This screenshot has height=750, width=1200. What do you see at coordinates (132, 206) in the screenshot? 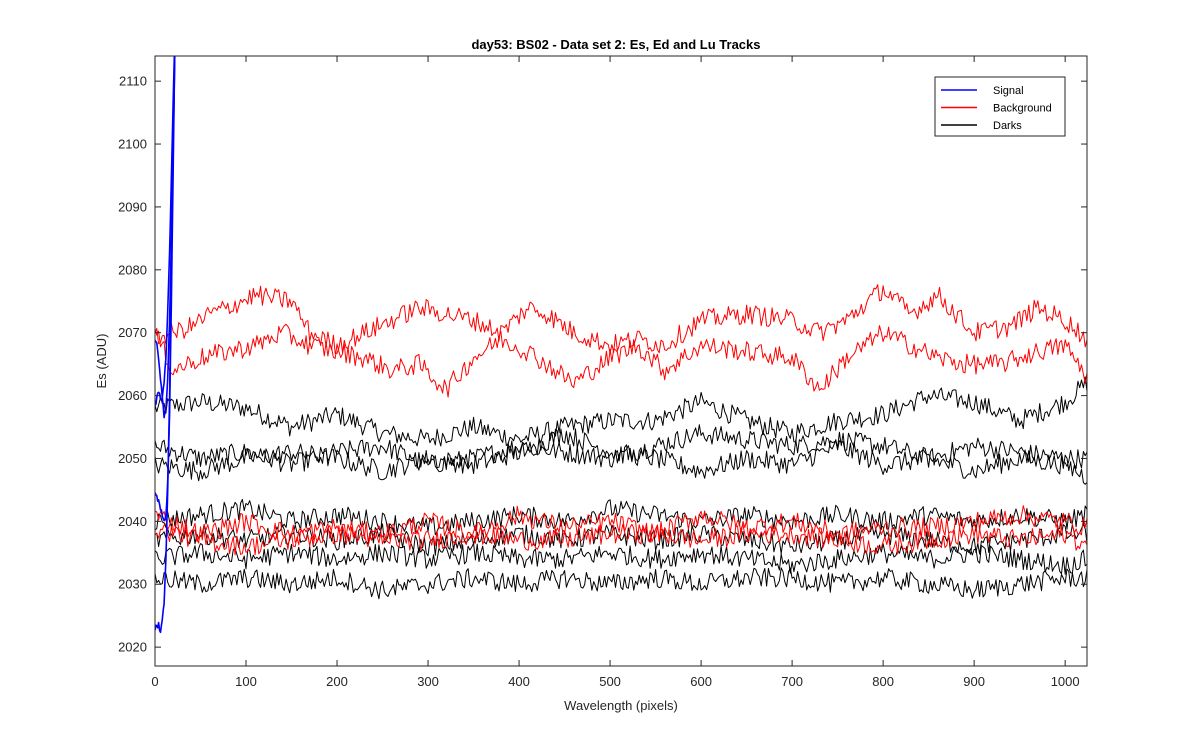
I see `y-tick-label: 2090` at bounding box center [132, 206].